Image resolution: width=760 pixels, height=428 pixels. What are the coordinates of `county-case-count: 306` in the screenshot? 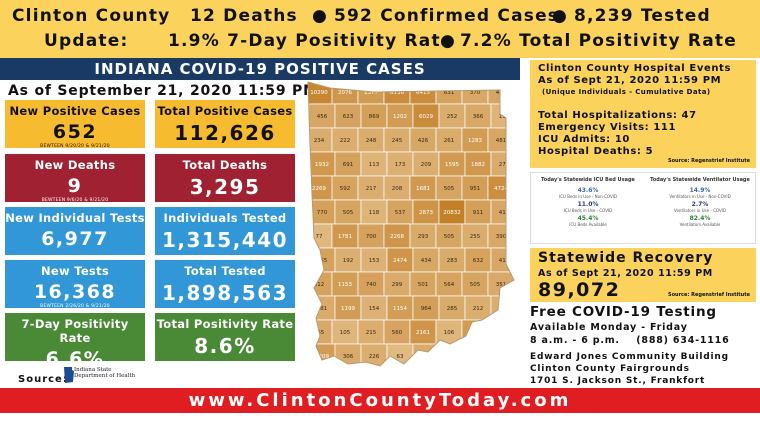 It's located at (348, 357).